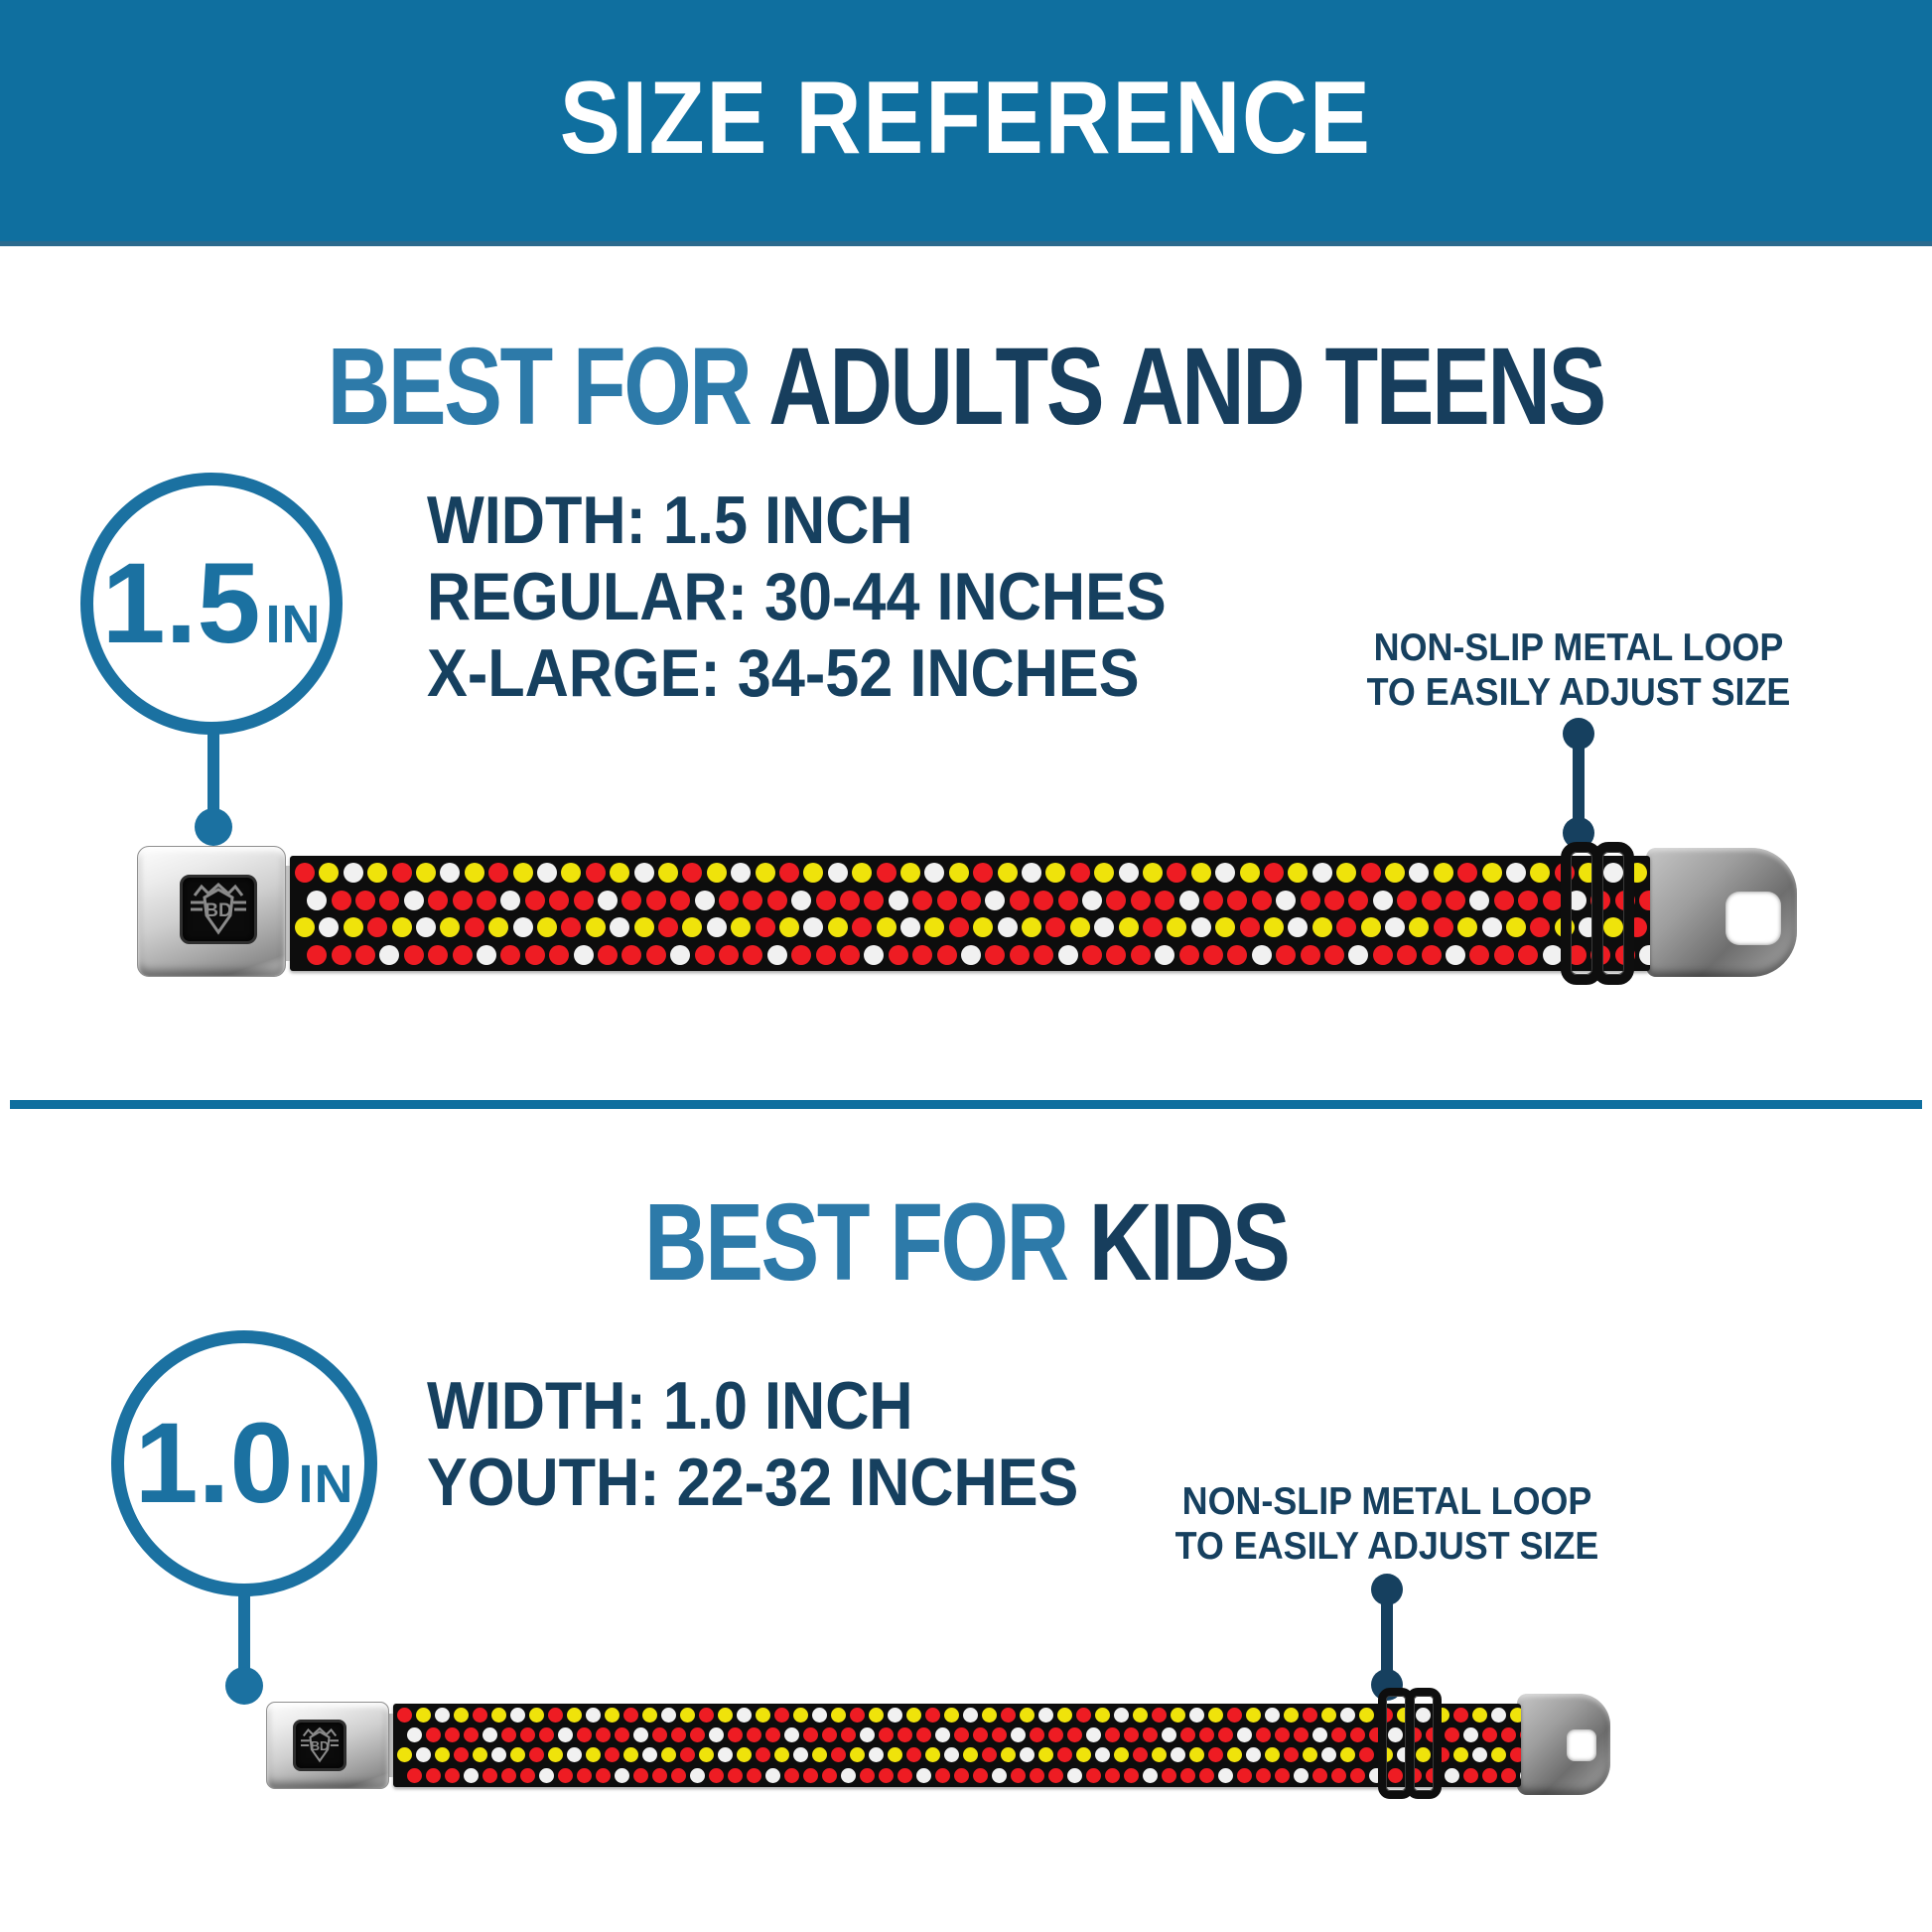 The height and width of the screenshot is (1932, 1932). What do you see at coordinates (1387, 1502) in the screenshot?
I see `callout-line1: NON-SLIP METAL LOOP` at bounding box center [1387, 1502].